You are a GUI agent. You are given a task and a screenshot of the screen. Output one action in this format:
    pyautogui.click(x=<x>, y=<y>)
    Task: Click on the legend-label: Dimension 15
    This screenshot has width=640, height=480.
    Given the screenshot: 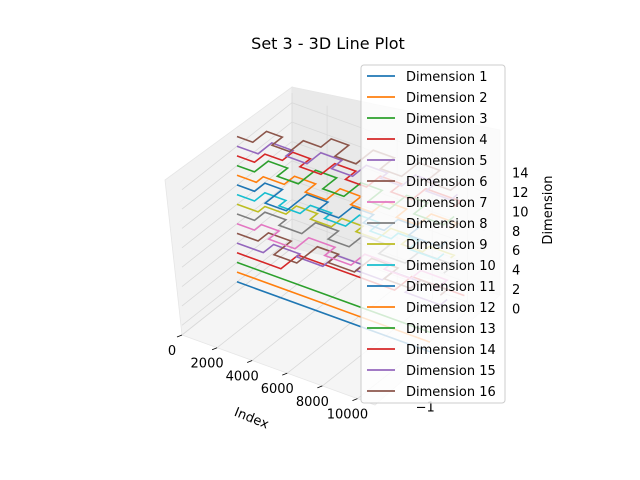 What is the action you would take?
    pyautogui.click(x=451, y=371)
    